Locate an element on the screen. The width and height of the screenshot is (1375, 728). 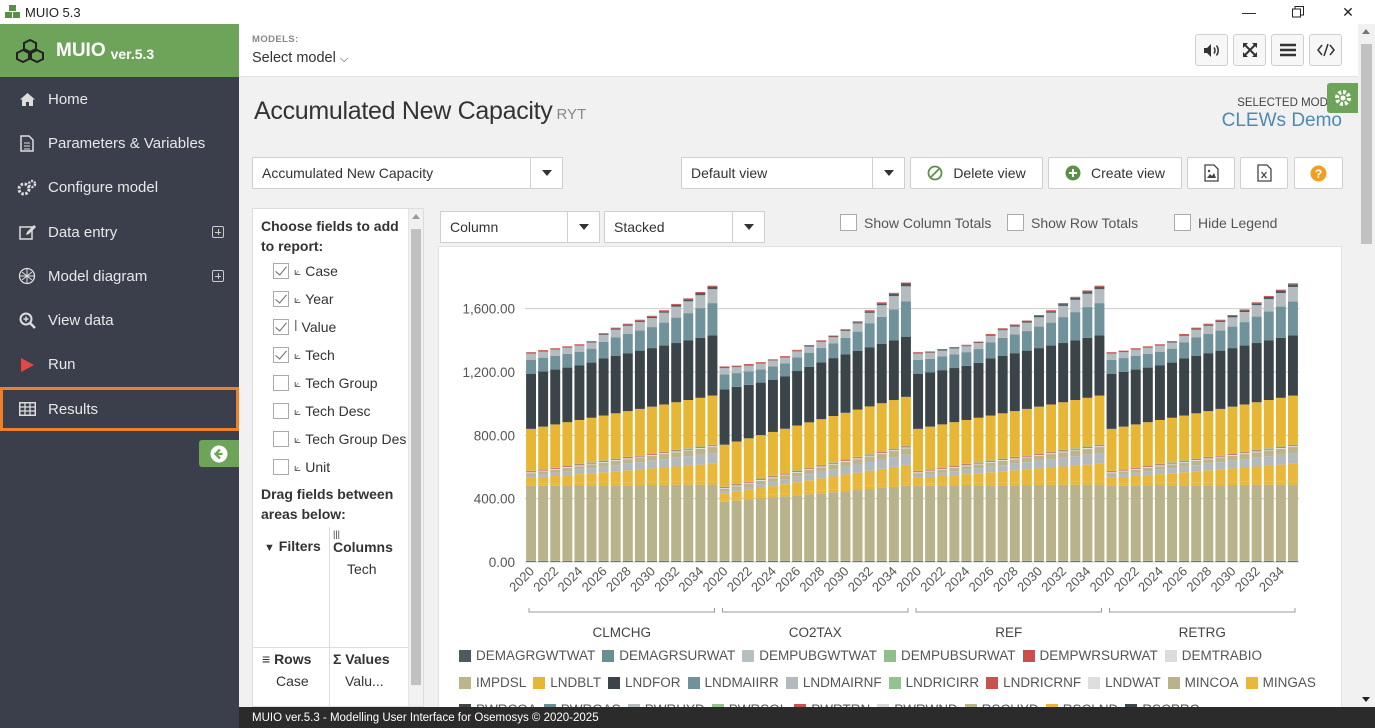
variable-select: Accumulated New Capacity is located at coordinates (407, 173).